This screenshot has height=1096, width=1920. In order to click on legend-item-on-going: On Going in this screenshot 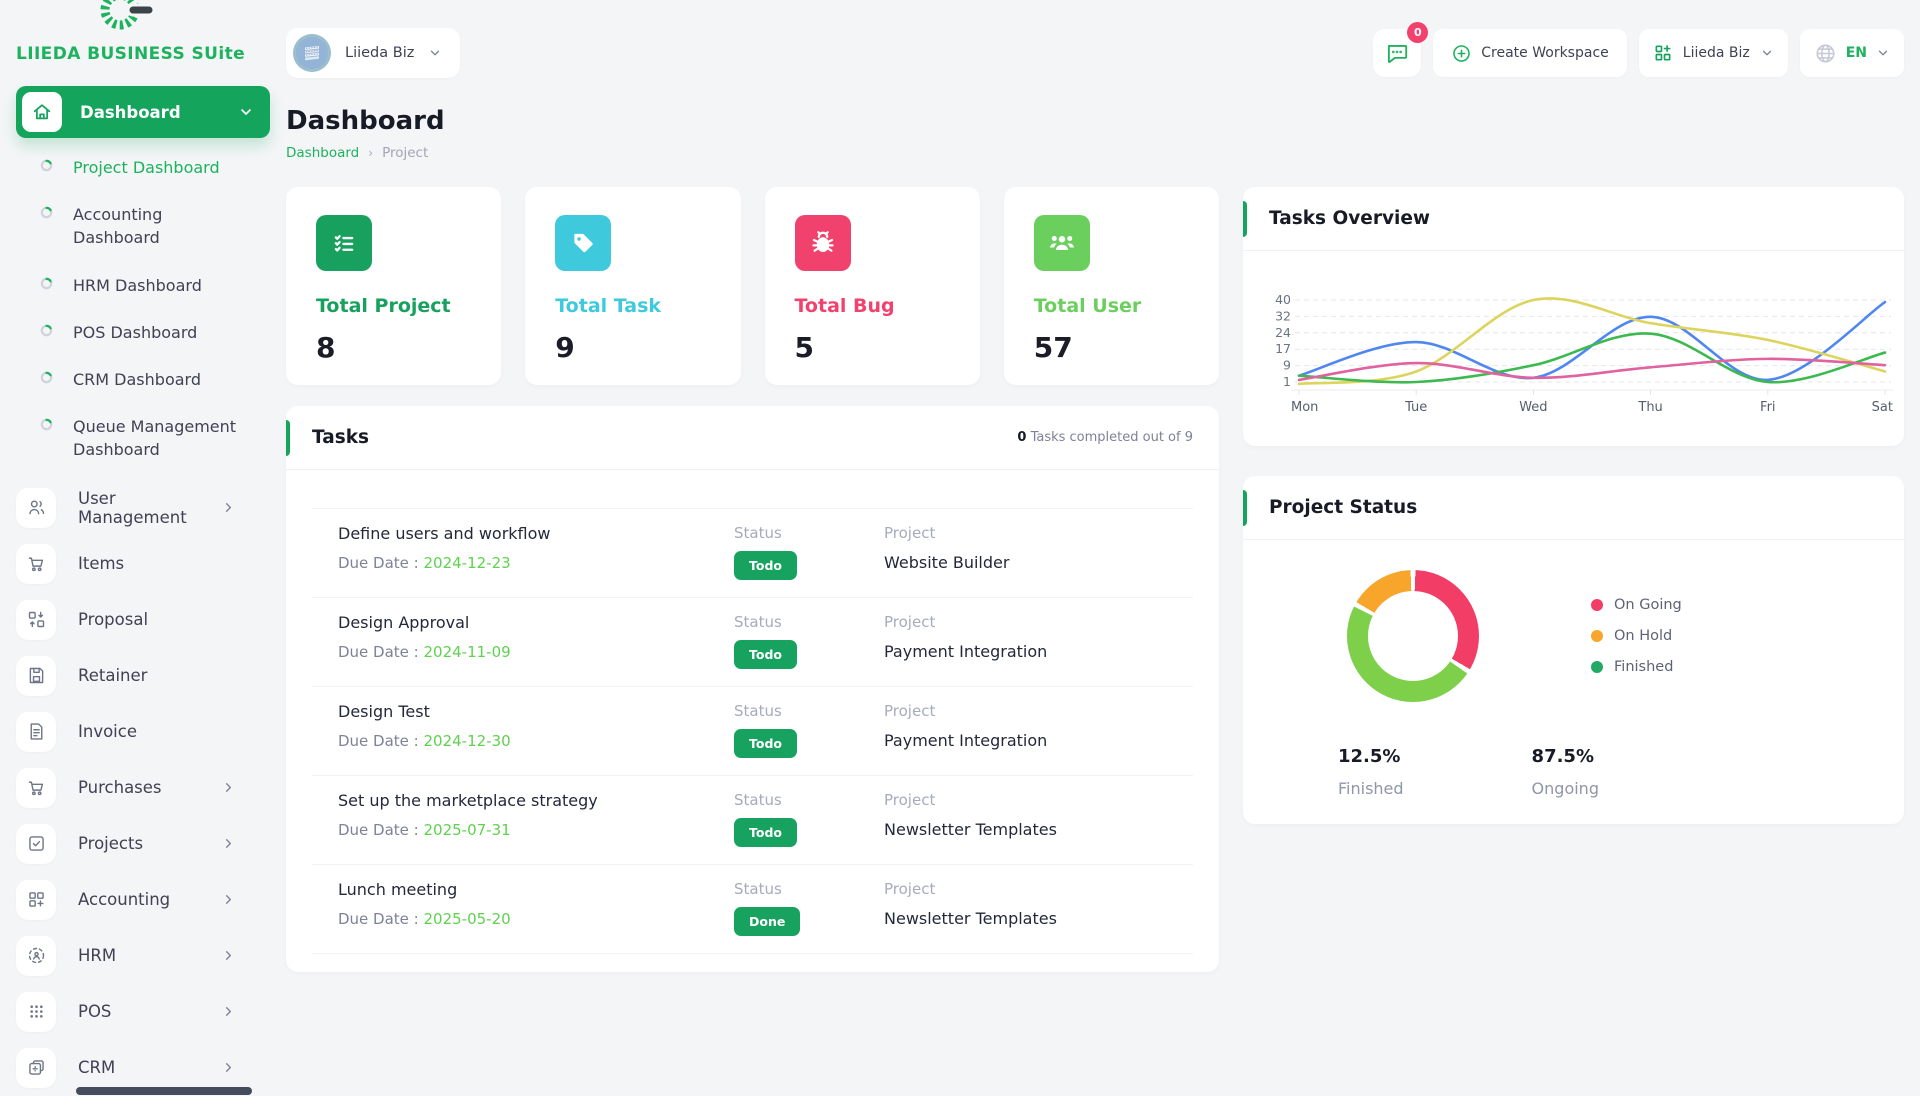, I will do `click(1636, 605)`.